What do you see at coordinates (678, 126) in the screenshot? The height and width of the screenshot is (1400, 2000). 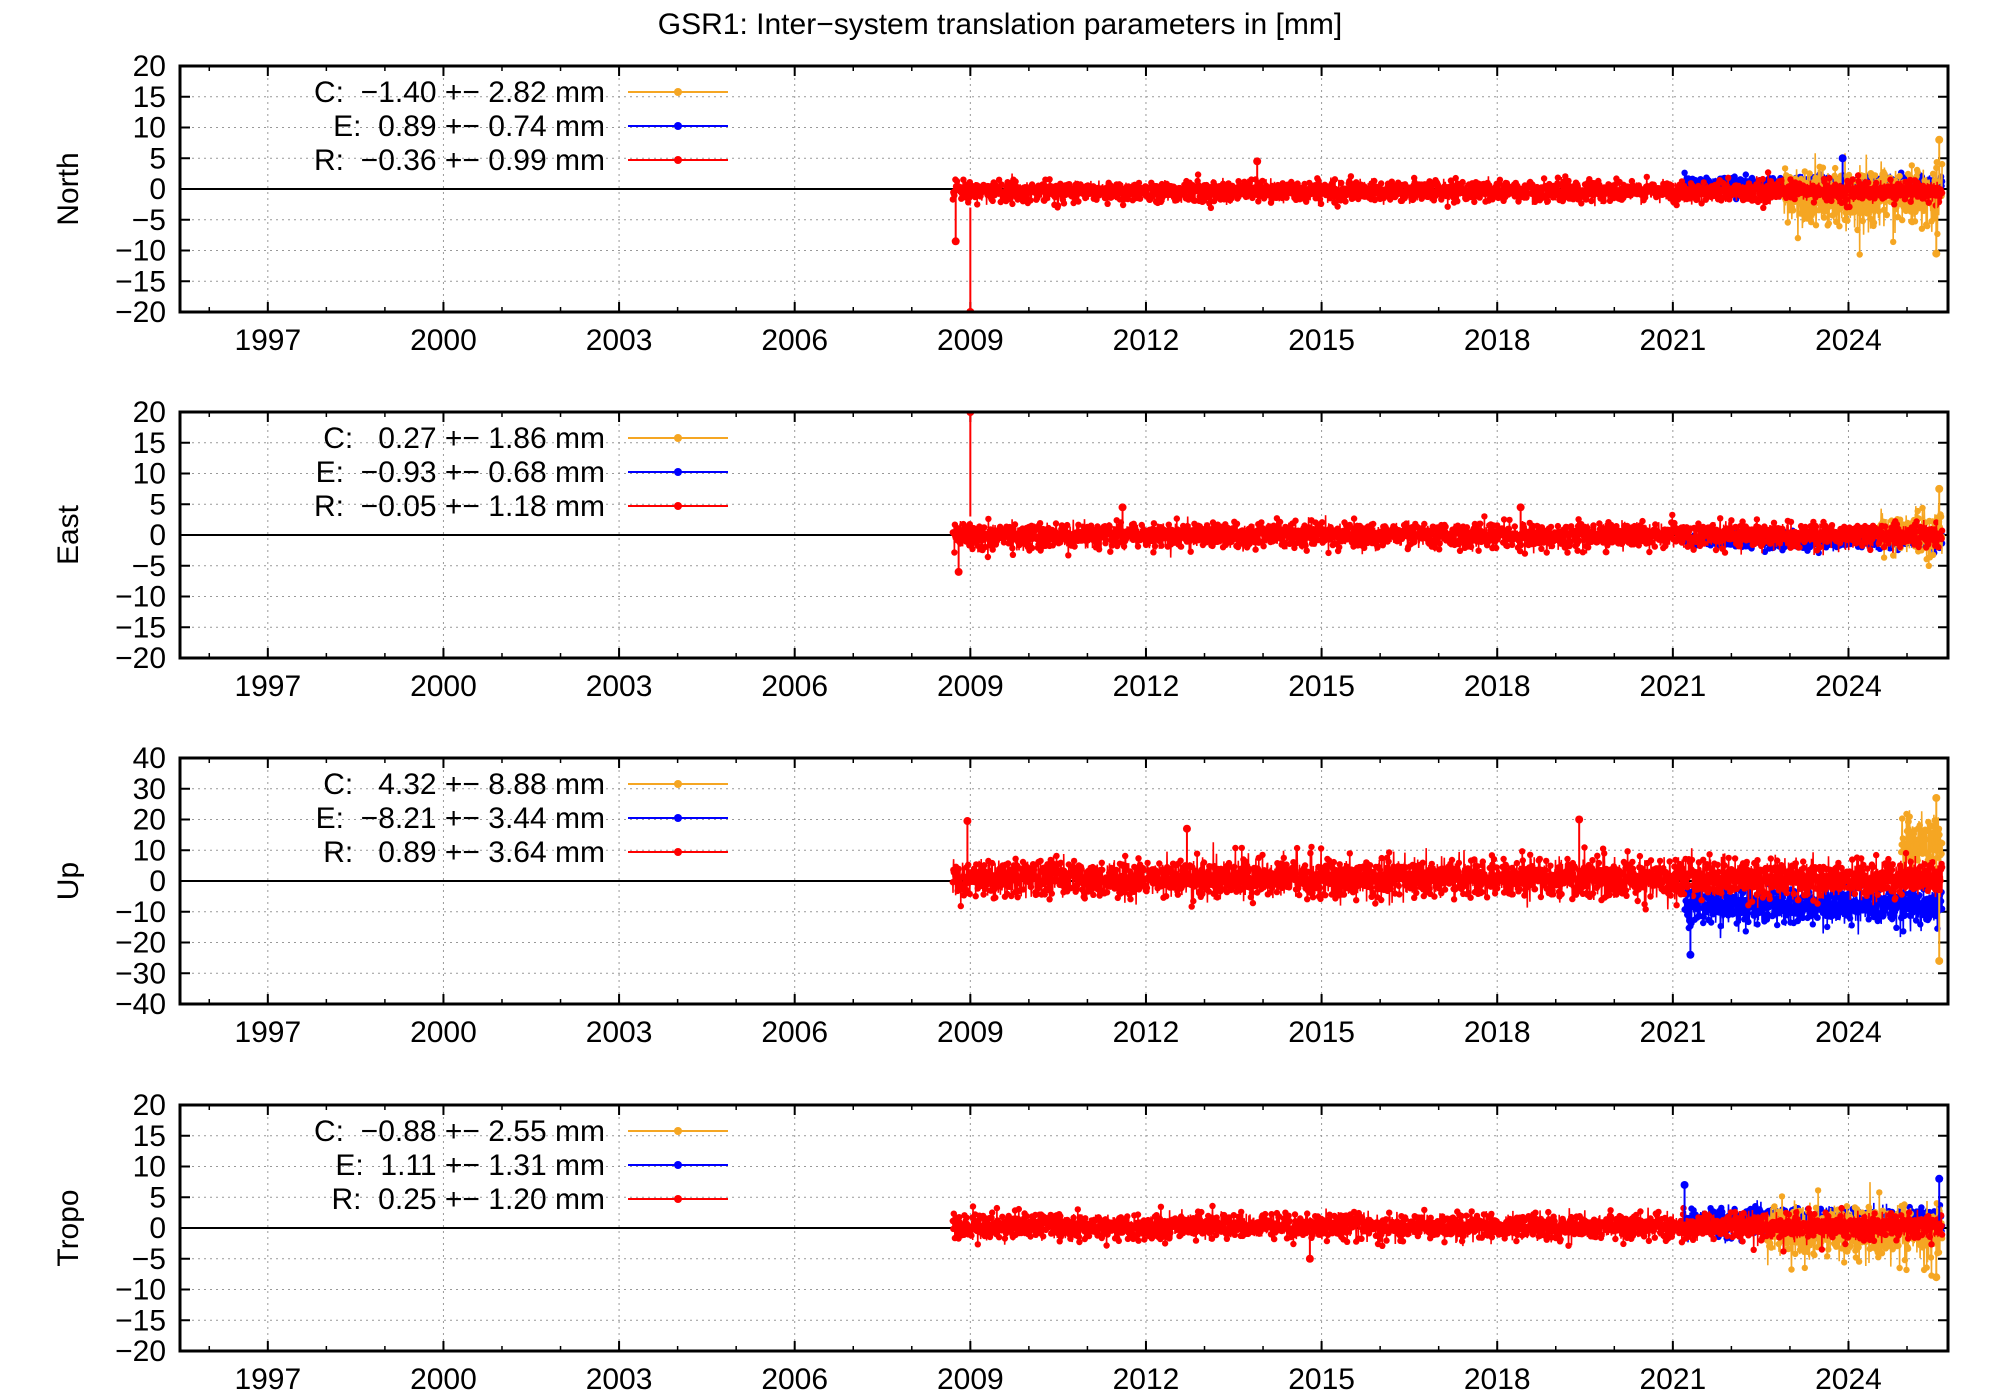 I see `legend-marker-E` at bounding box center [678, 126].